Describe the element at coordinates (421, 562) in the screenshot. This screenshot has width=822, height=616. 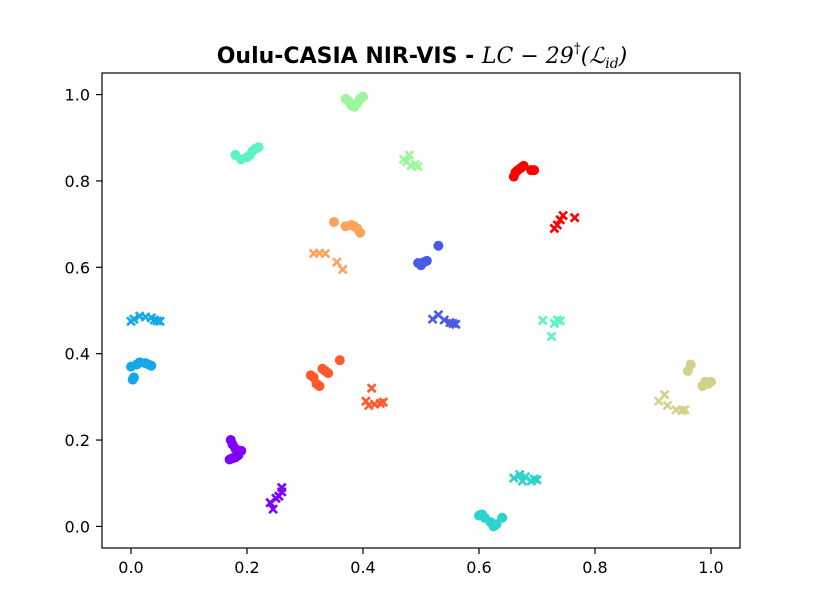
I see `x-axis: 0.0 0.2 0.4 0.6 0.8 1.0` at that location.